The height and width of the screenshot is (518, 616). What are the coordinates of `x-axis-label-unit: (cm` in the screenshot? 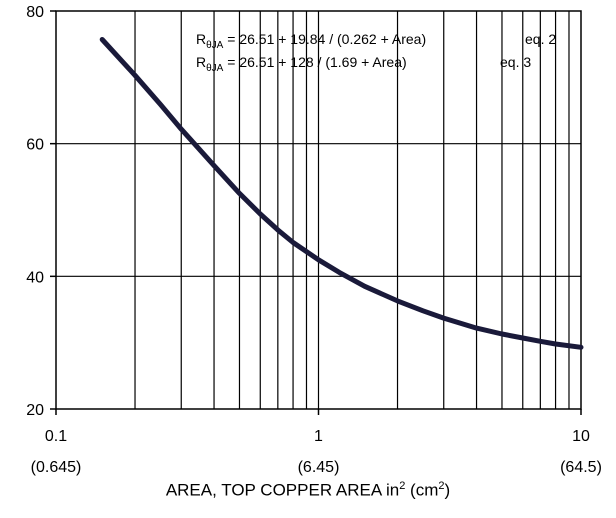 It's located at (422, 490).